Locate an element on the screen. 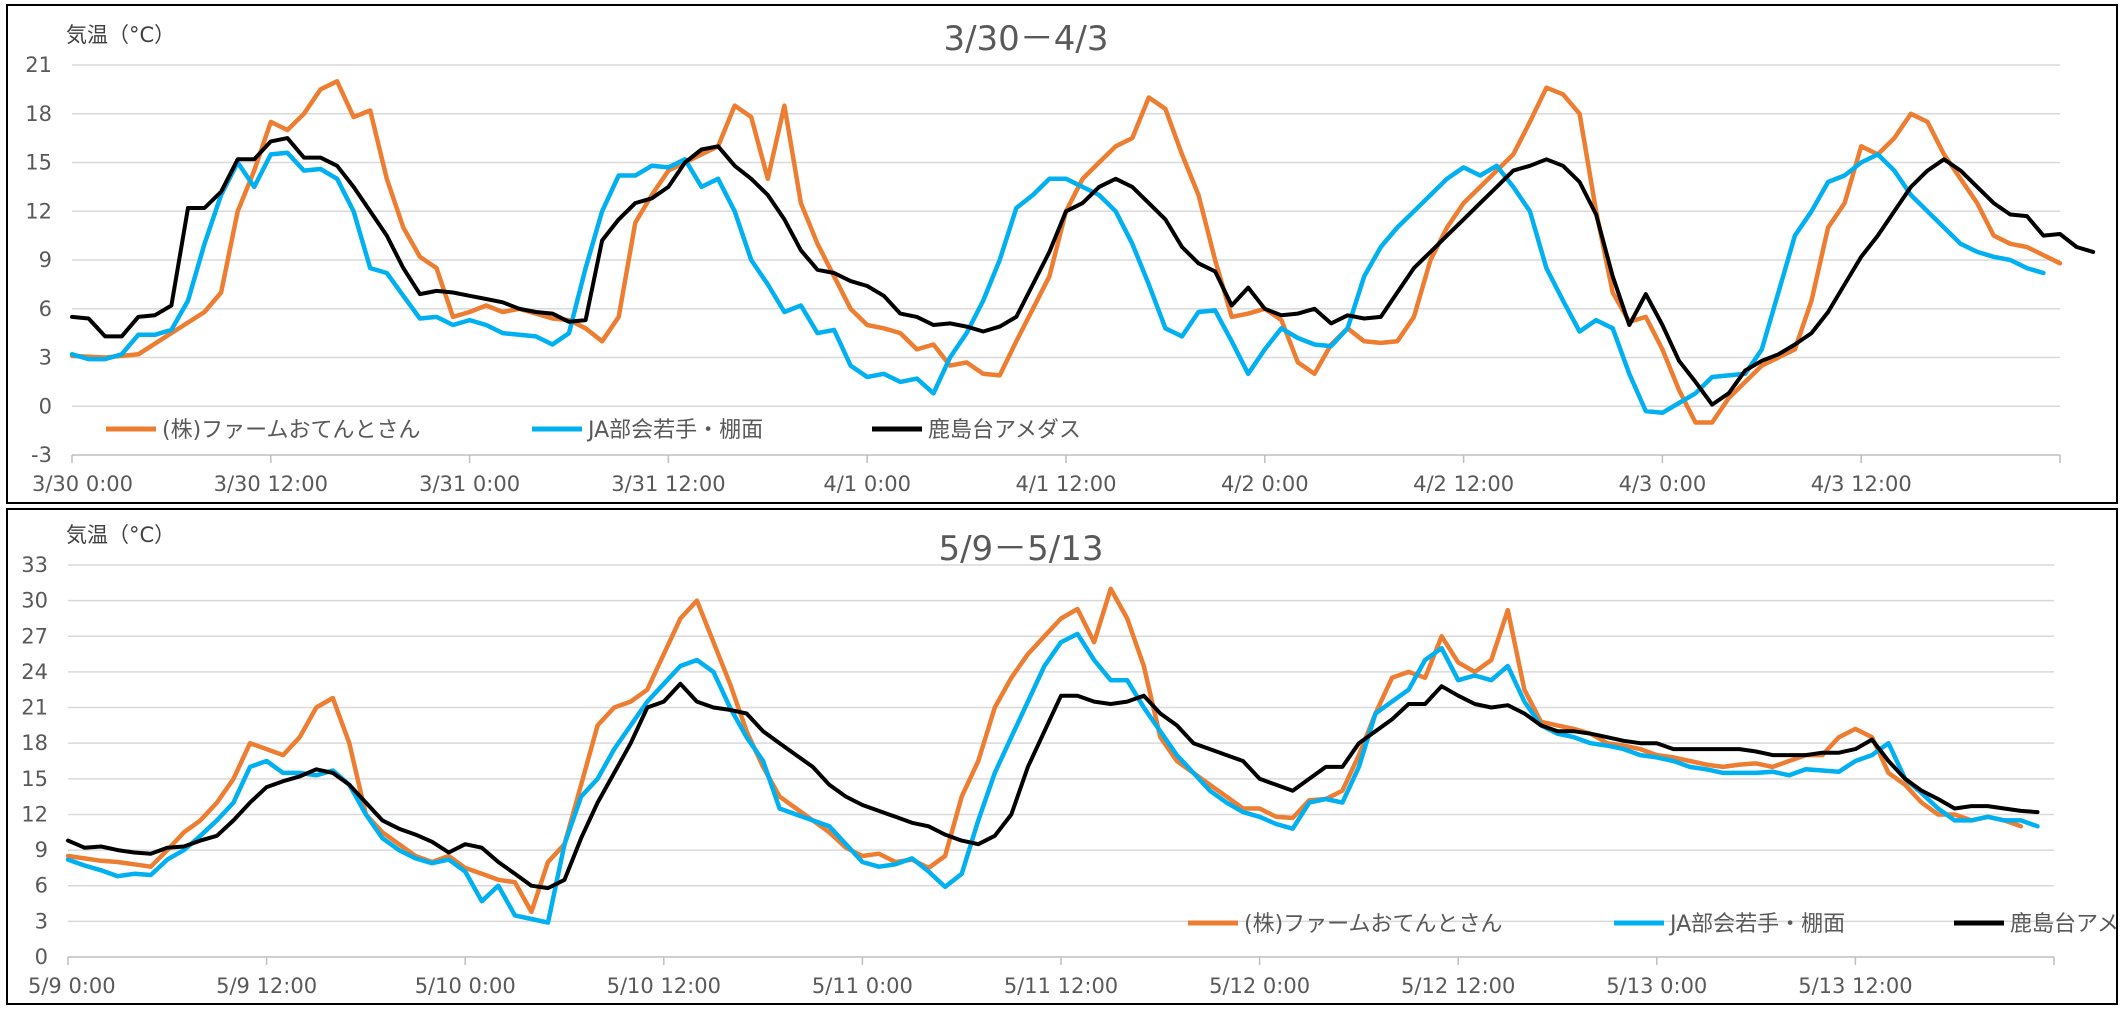  x-tick-label: 5/11 12:00 is located at coordinates (1061, 986).